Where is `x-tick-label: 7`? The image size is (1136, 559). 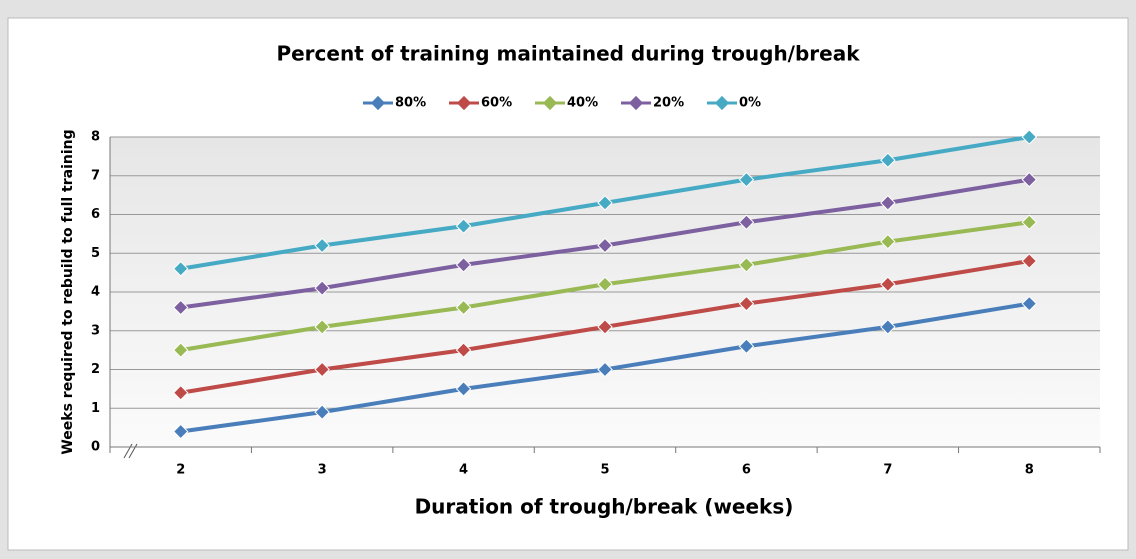 x-tick-label: 7 is located at coordinates (887, 470).